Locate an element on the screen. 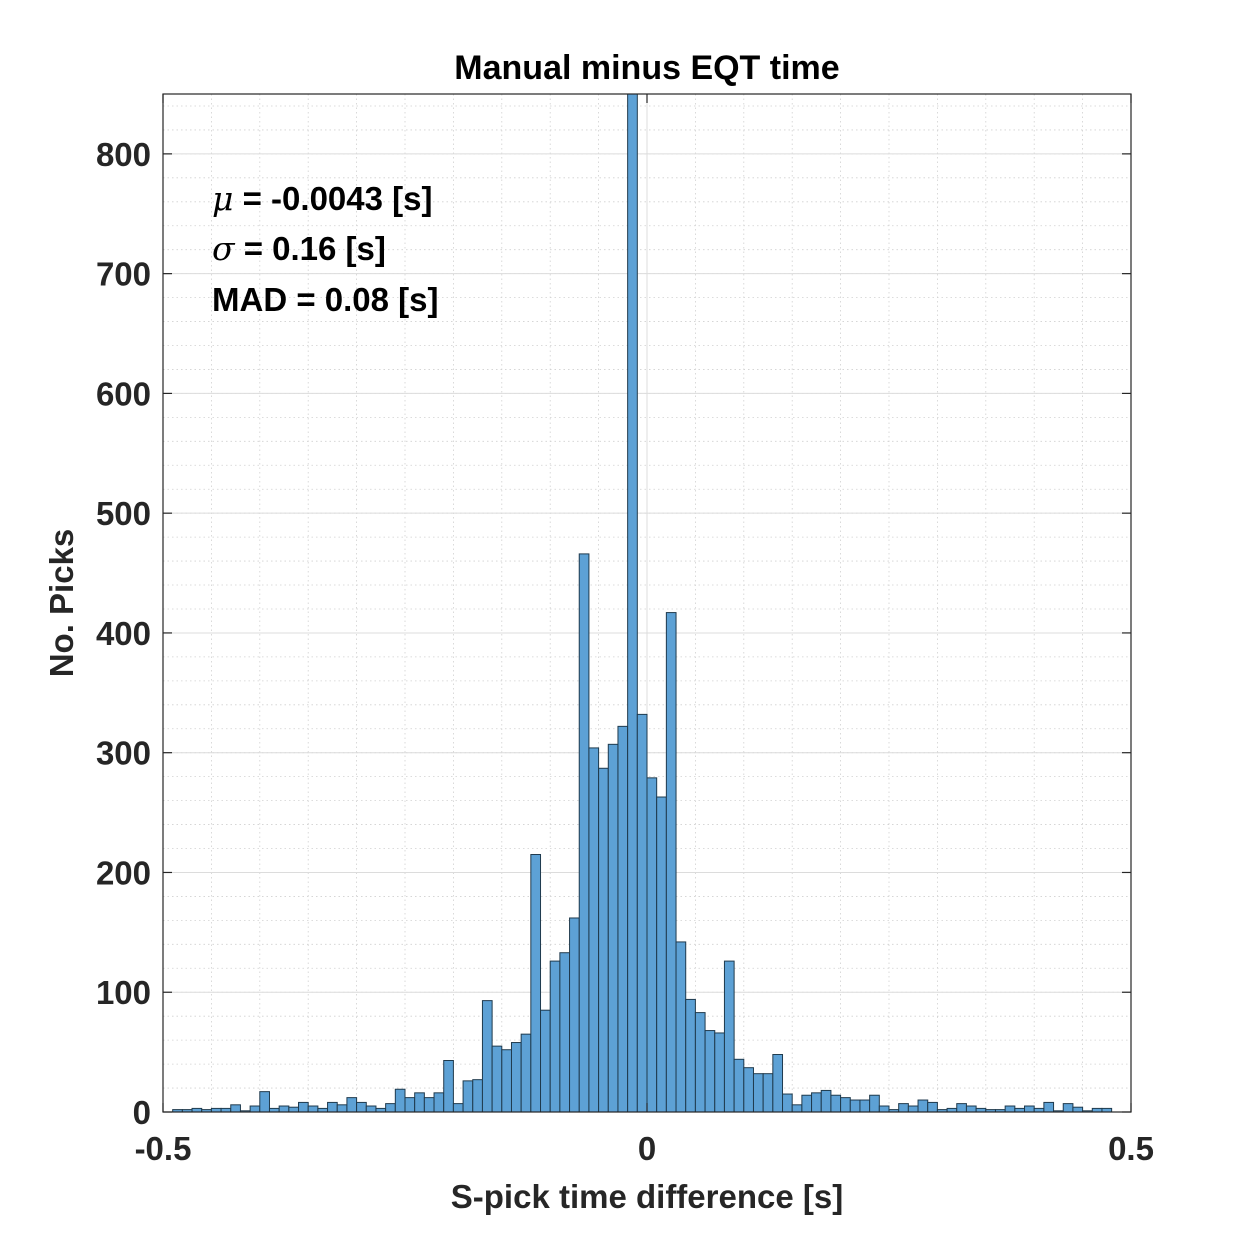 This screenshot has width=1250, height=1250. y-tick-label: 0 is located at coordinates (142, 1112).